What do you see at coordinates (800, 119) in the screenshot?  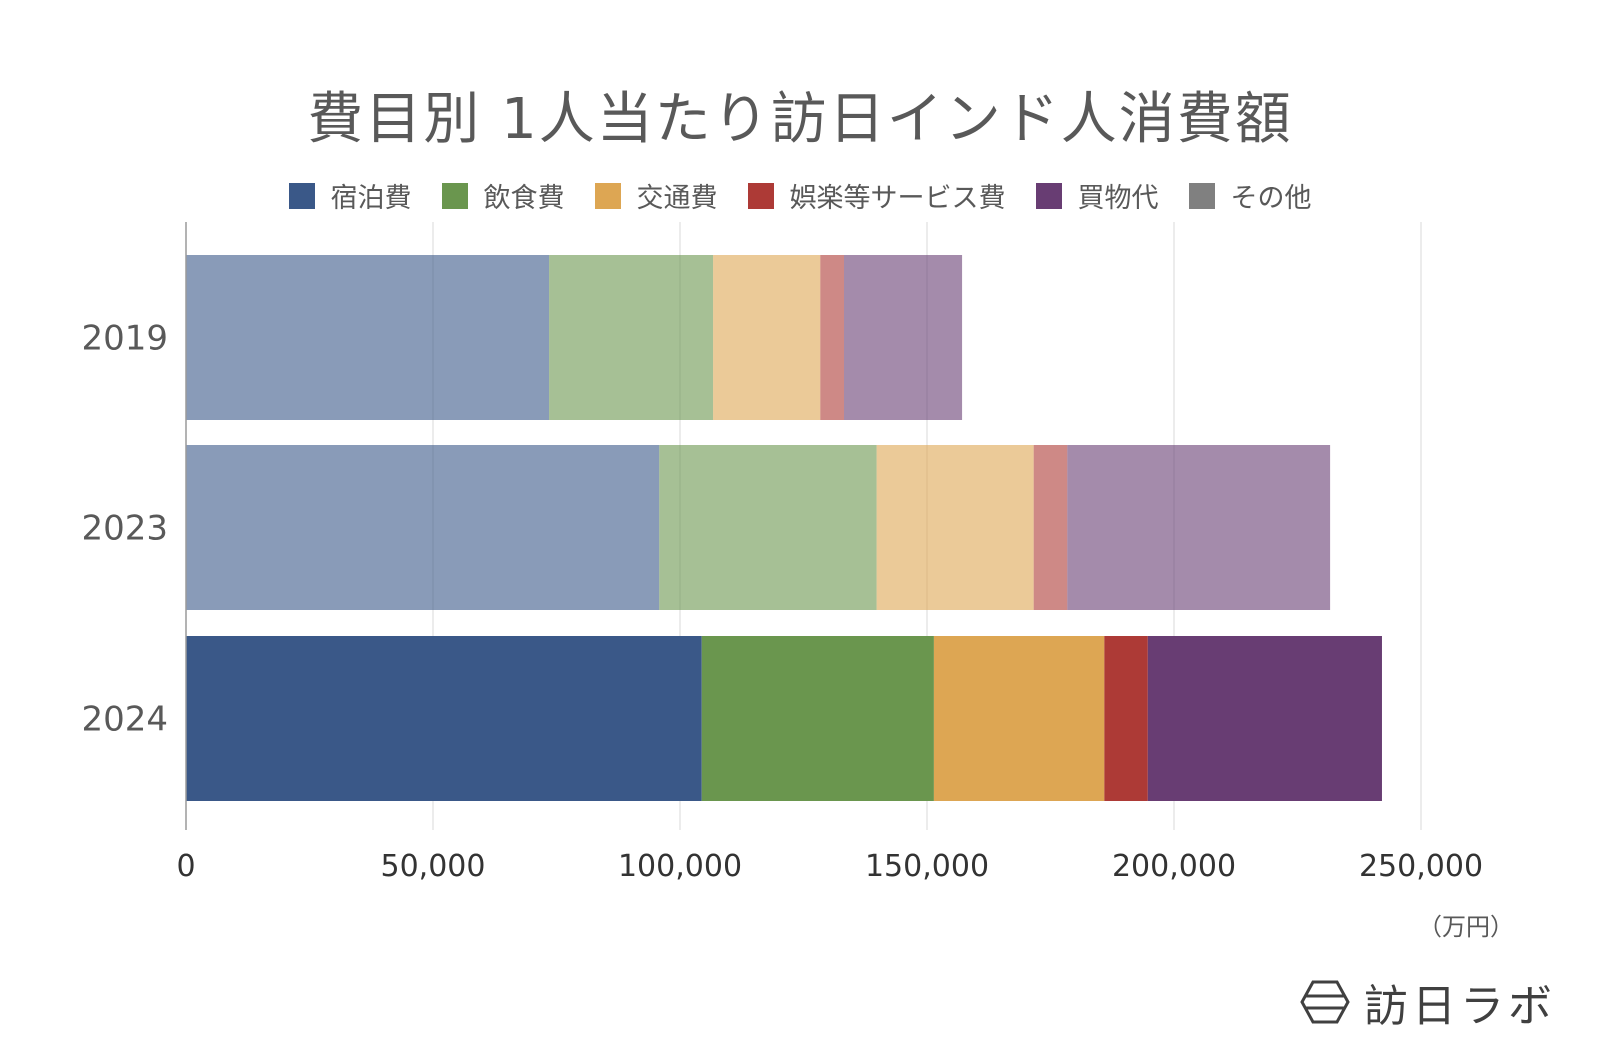 I see `chart-title: 費目別 1人当たり訪日インド人消費額` at bounding box center [800, 119].